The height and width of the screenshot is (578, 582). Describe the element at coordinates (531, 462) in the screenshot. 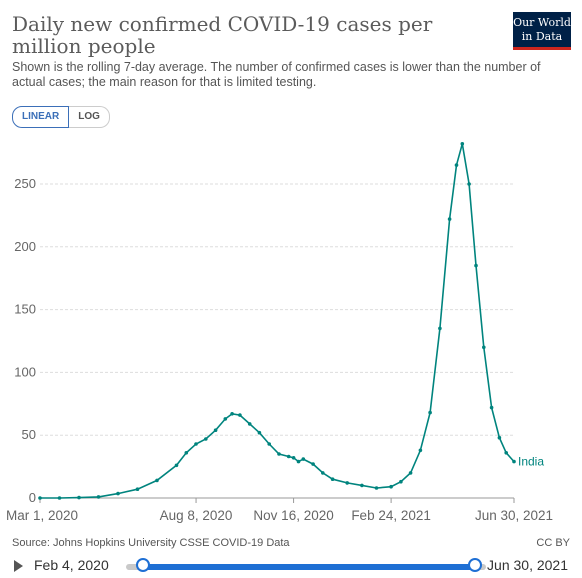

I see `series-label-india: India` at that location.